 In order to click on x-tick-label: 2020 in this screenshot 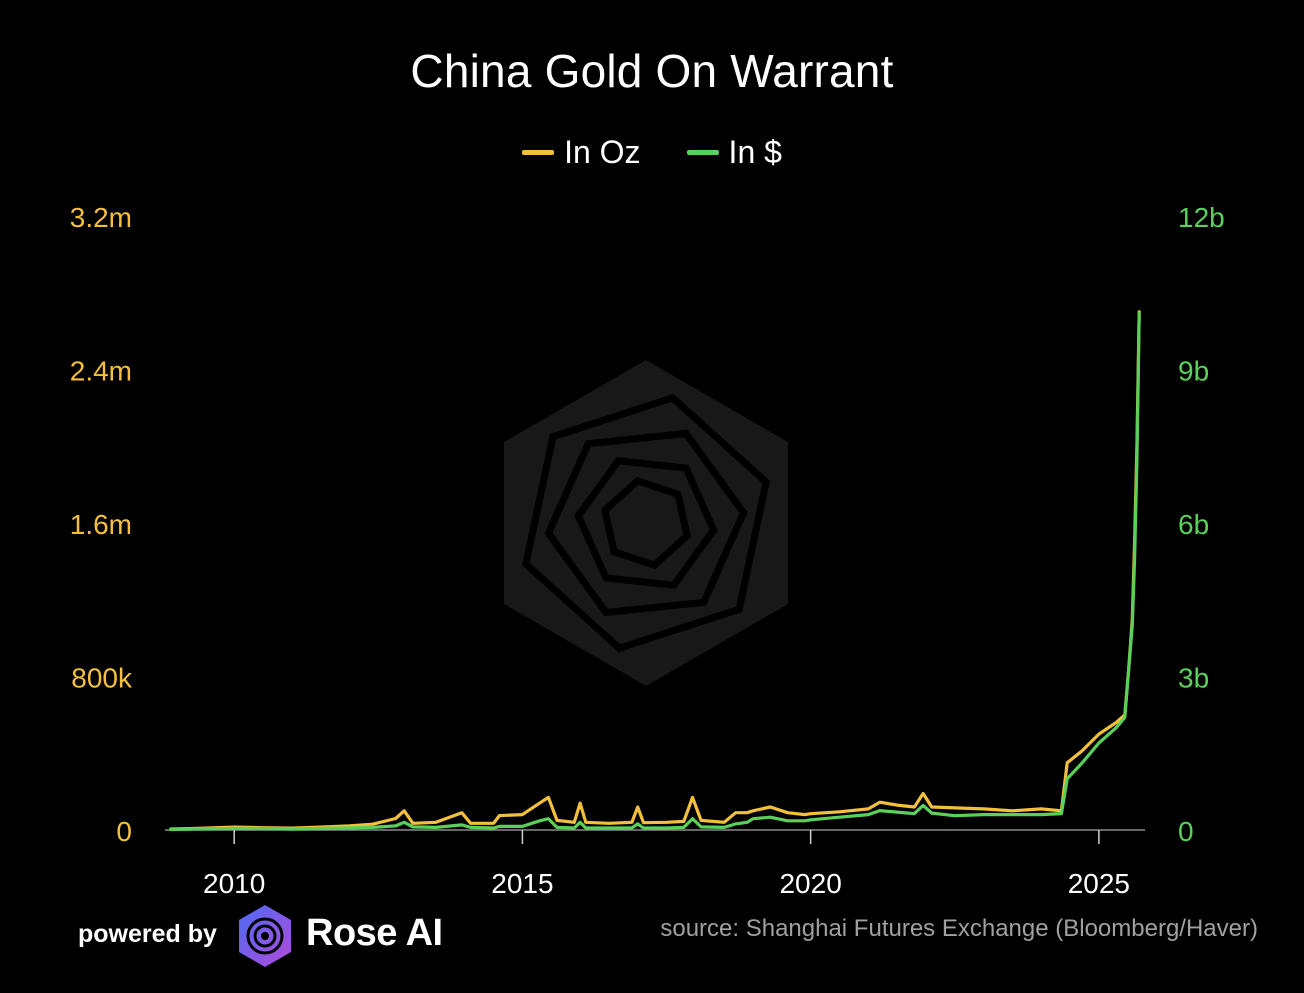, I will do `click(810, 883)`.